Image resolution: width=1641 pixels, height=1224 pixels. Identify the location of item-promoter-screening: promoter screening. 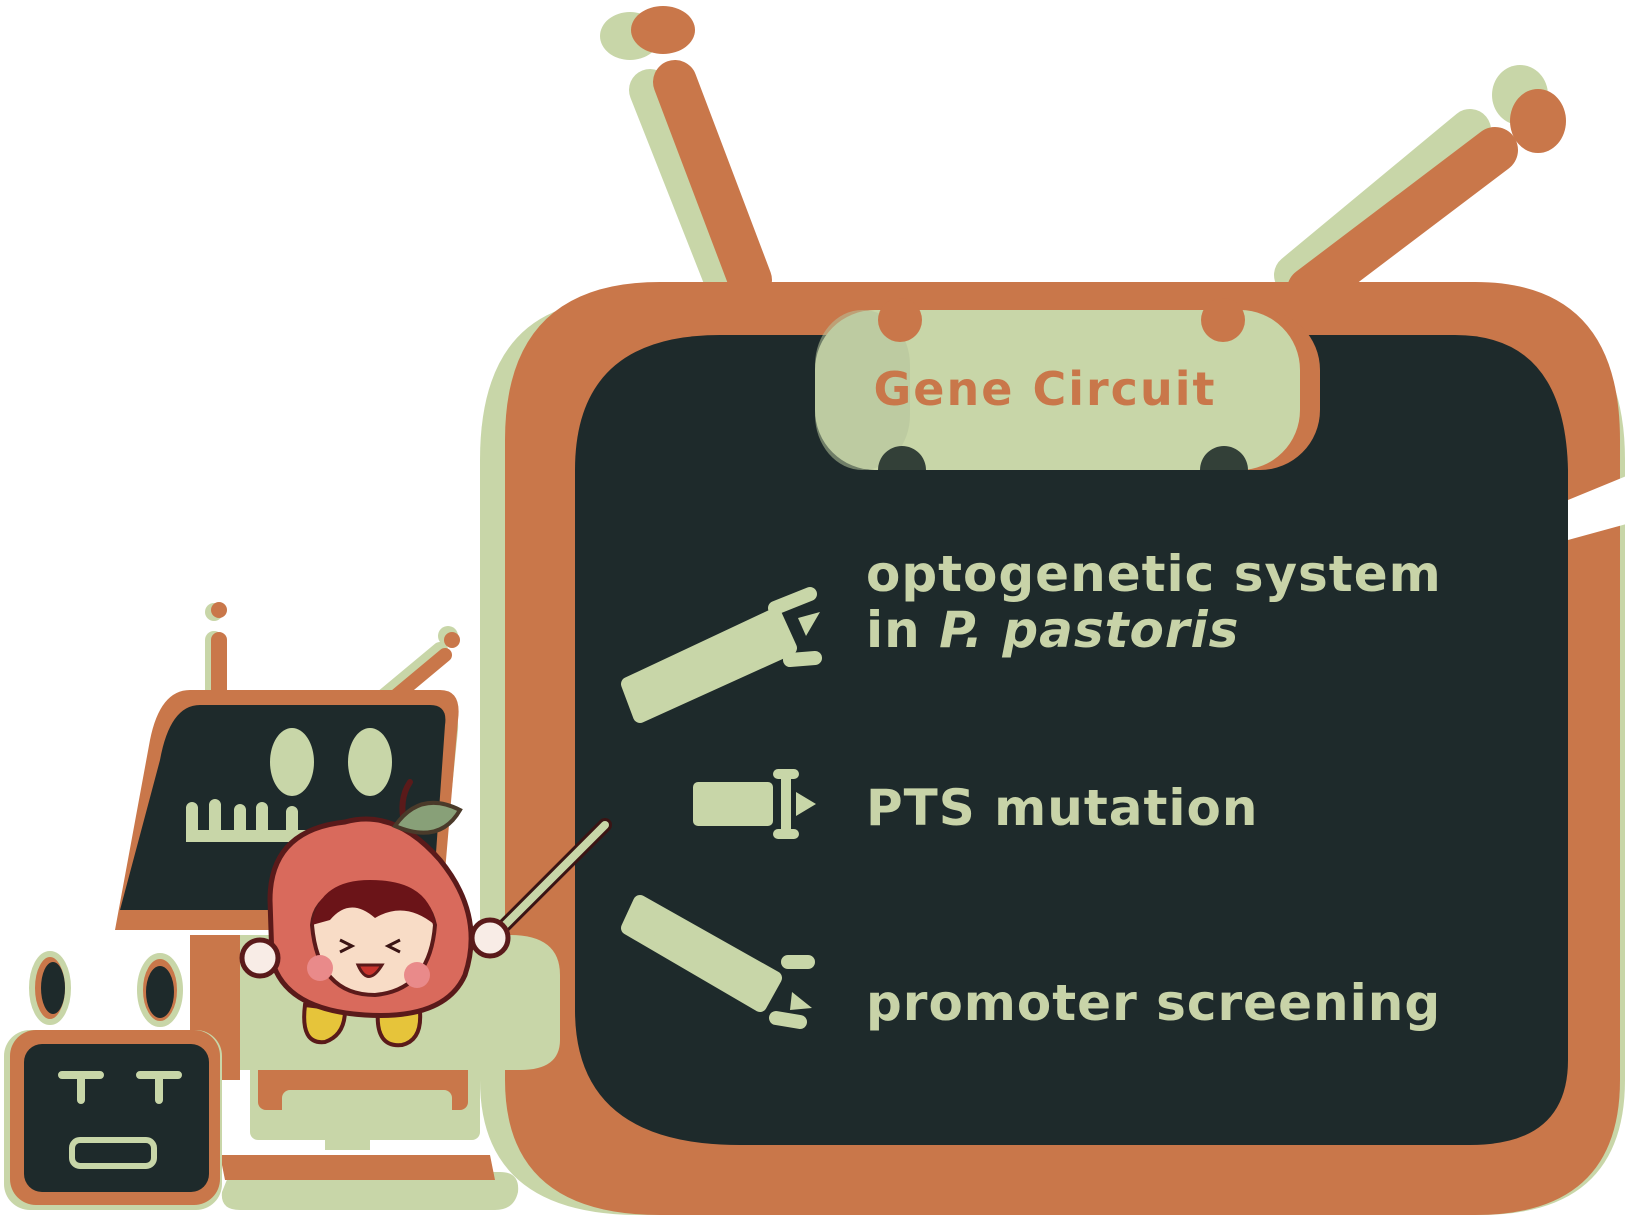
(1154, 1003).